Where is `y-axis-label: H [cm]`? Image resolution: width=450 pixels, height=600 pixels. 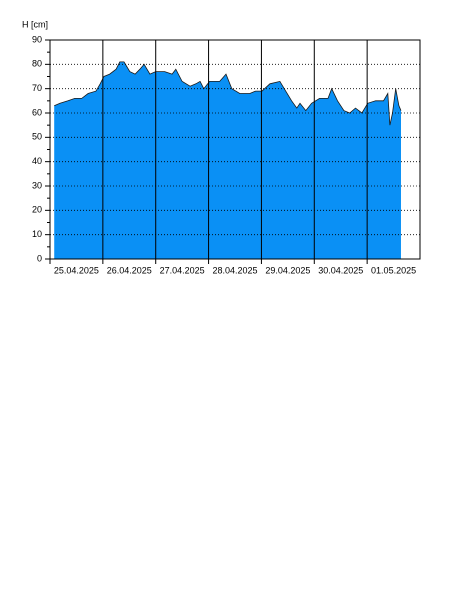 y-axis-label: H [cm] is located at coordinates (35, 24).